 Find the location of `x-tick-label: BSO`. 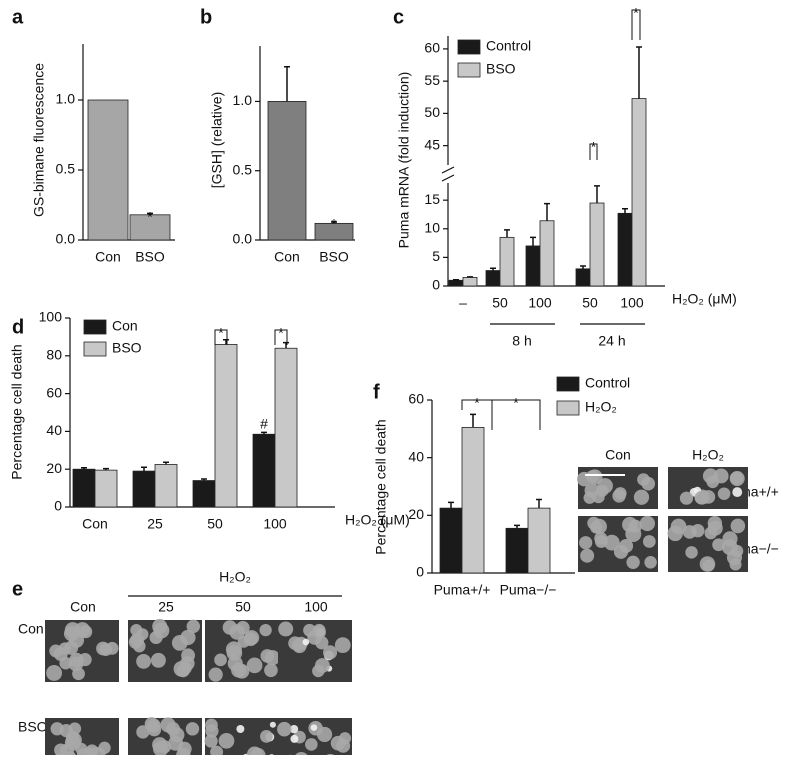

x-tick-label: BSO is located at coordinates (150, 257).